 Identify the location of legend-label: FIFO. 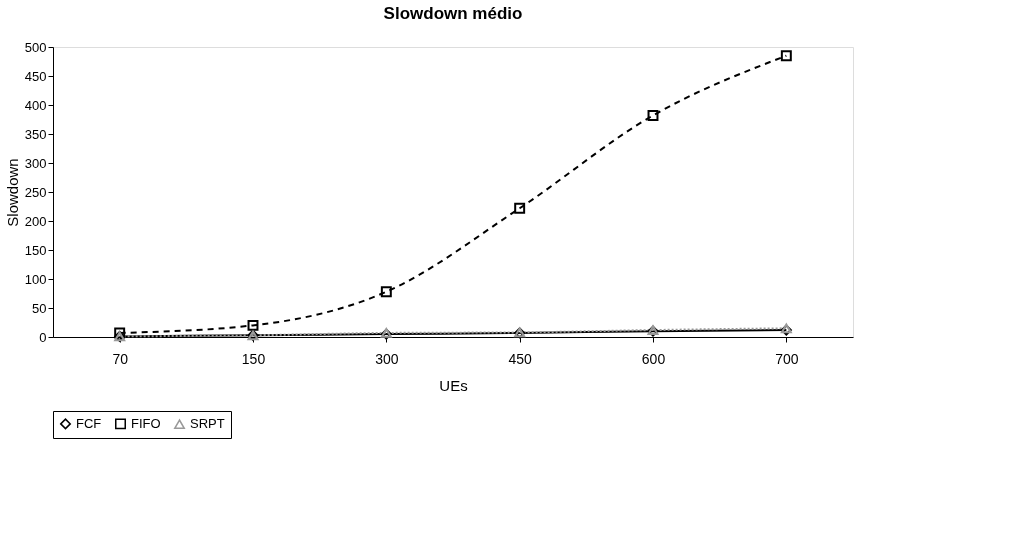
(146, 423).